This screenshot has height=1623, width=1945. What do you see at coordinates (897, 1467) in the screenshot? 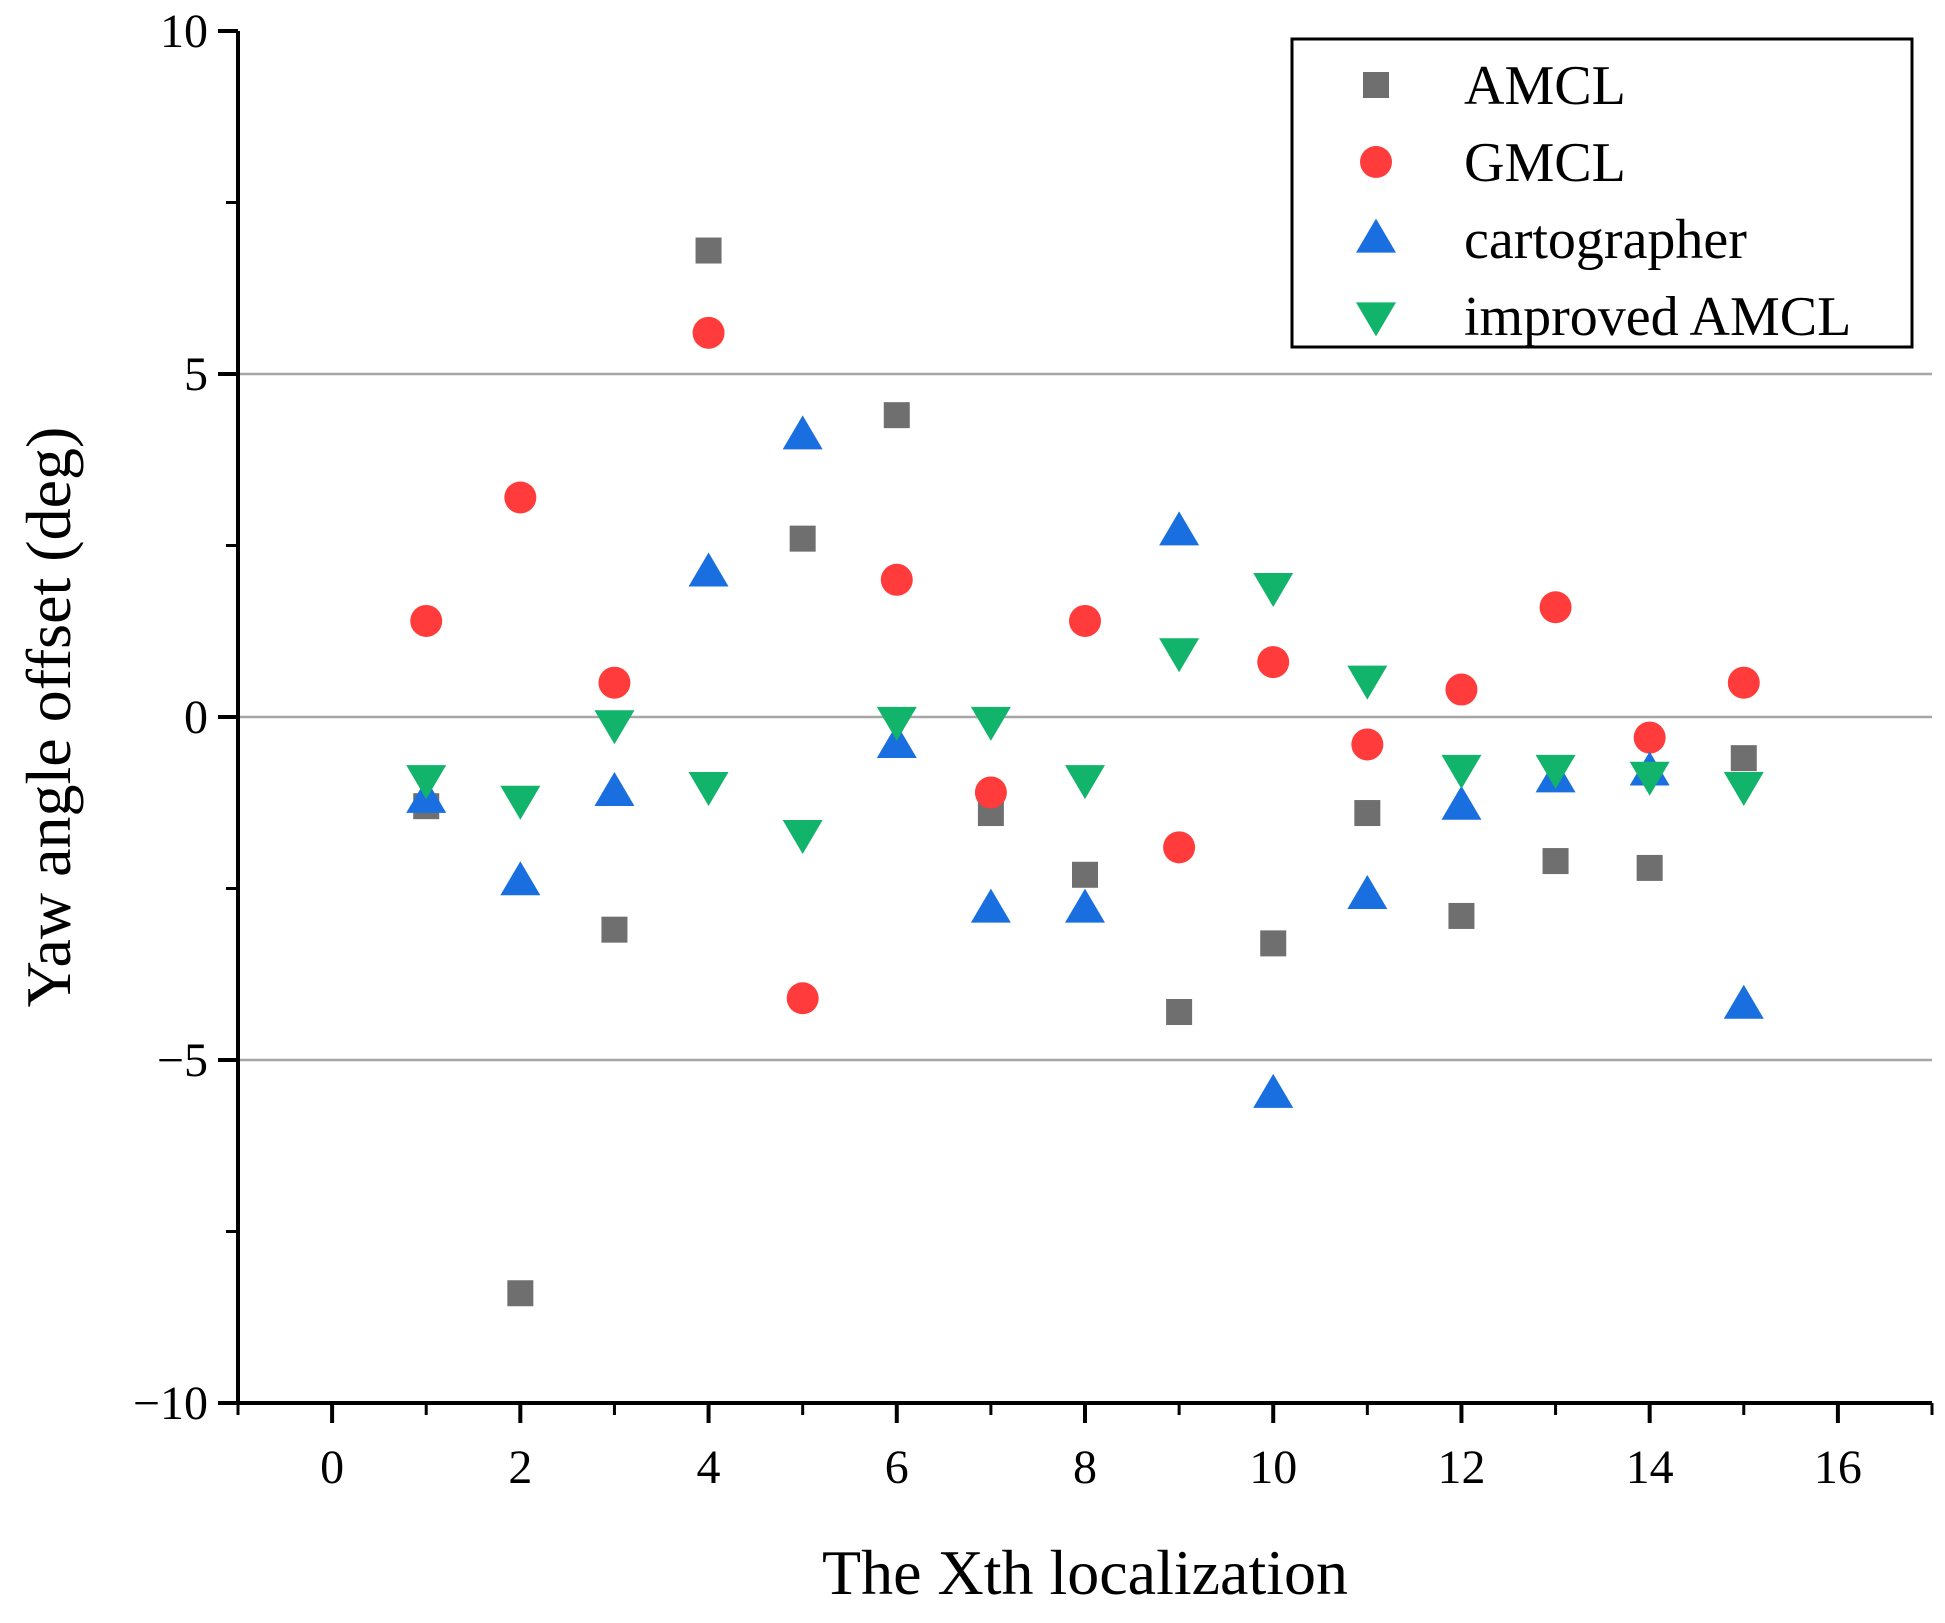
I see `x-tick-label: 6` at bounding box center [897, 1467].